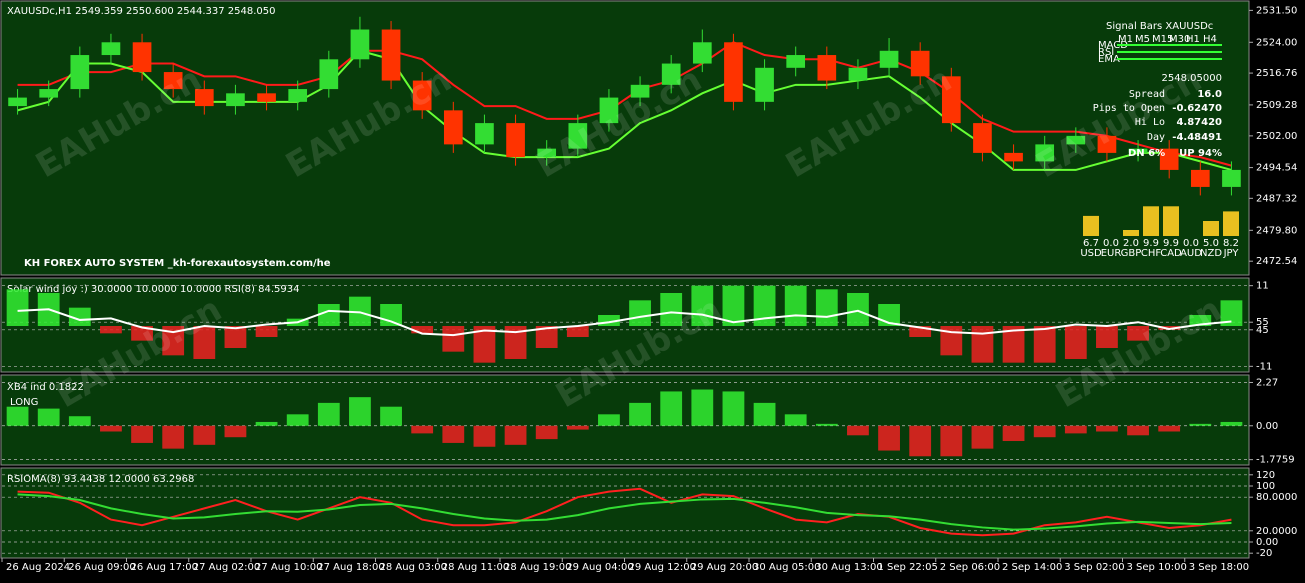 Image resolution: width=1305 pixels, height=583 pixels. Describe the element at coordinates (1276, 198) in the screenshot. I see `y-tick-label: 2487.32` at that location.